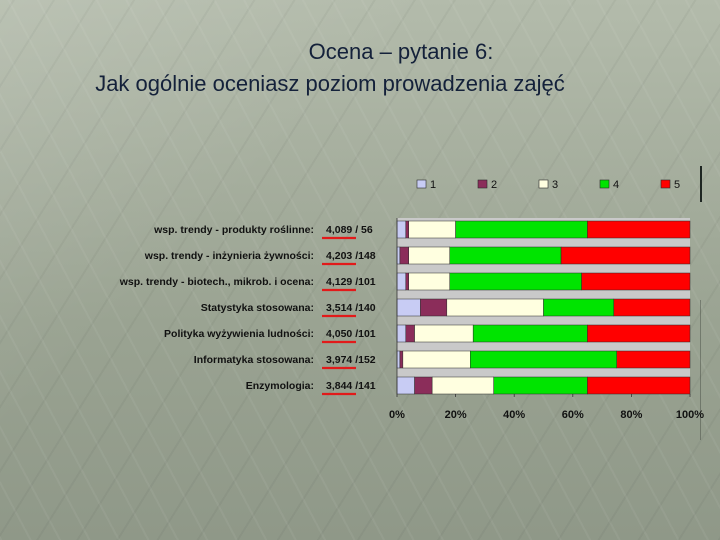 The height and width of the screenshot is (540, 720). Describe the element at coordinates (514, 415) in the screenshot. I see `x-tick-label: 40%` at that location.